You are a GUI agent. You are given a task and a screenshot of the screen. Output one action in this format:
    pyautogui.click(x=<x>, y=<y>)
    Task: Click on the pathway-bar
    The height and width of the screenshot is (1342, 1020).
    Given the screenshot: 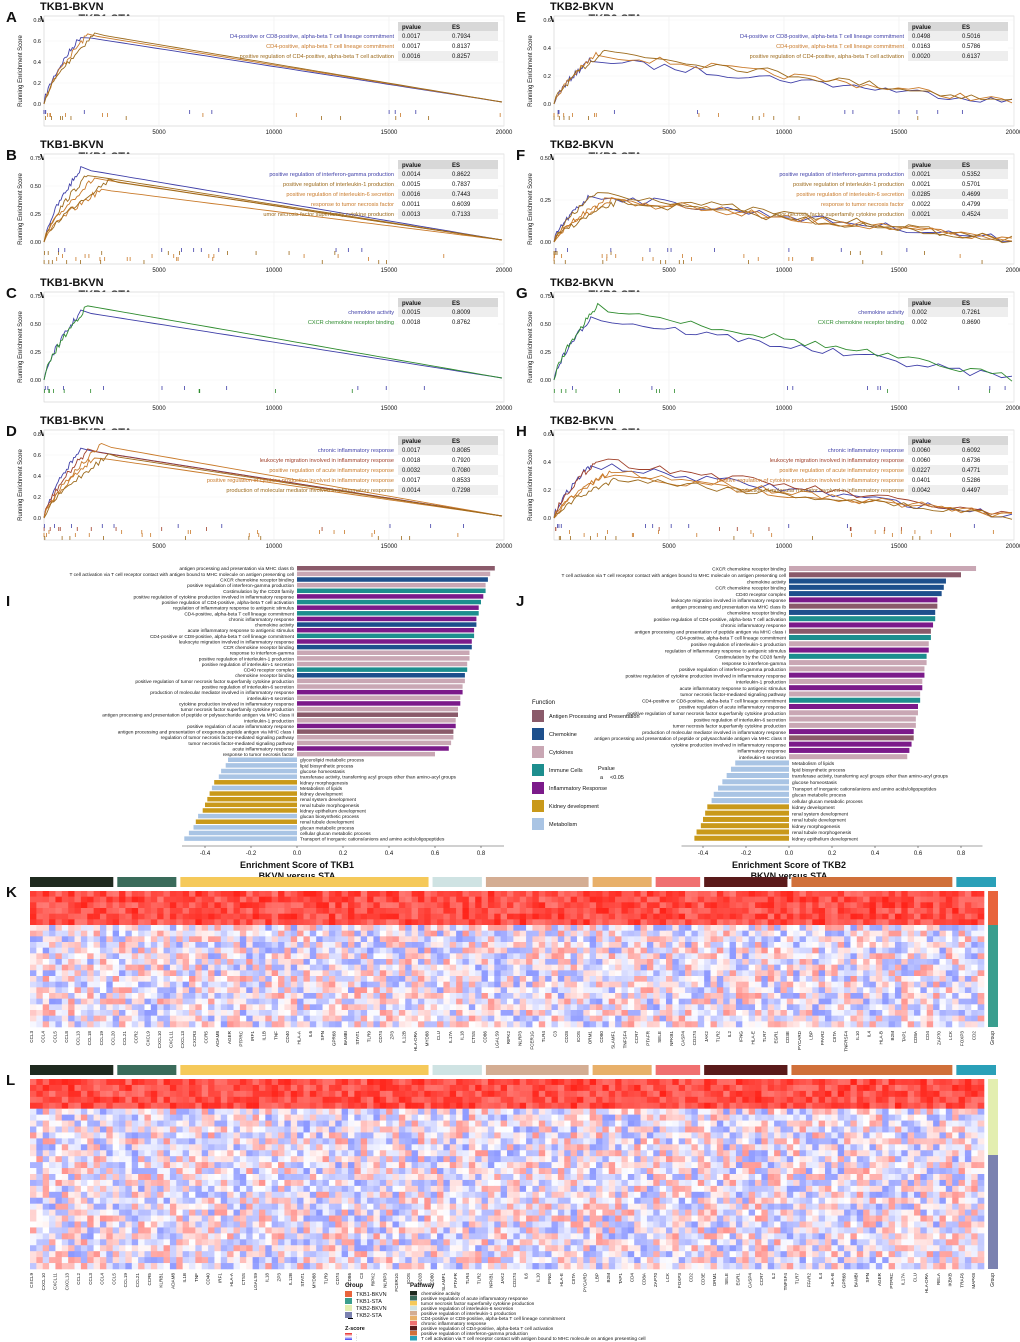 What is the action you would take?
    pyautogui.click(x=622, y=882)
    